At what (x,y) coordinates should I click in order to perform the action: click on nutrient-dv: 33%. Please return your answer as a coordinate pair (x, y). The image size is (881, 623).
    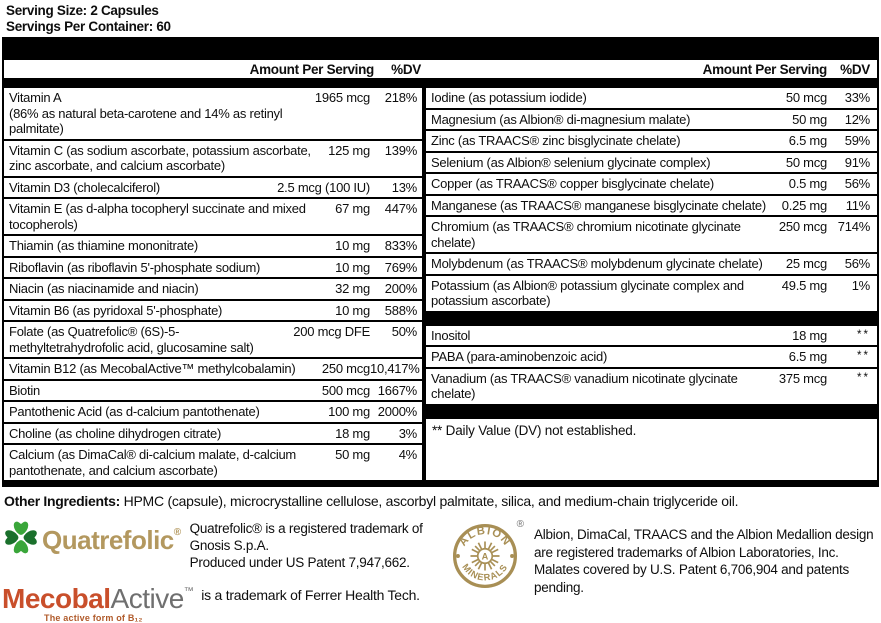
    Looking at the image, I should click on (857, 97).